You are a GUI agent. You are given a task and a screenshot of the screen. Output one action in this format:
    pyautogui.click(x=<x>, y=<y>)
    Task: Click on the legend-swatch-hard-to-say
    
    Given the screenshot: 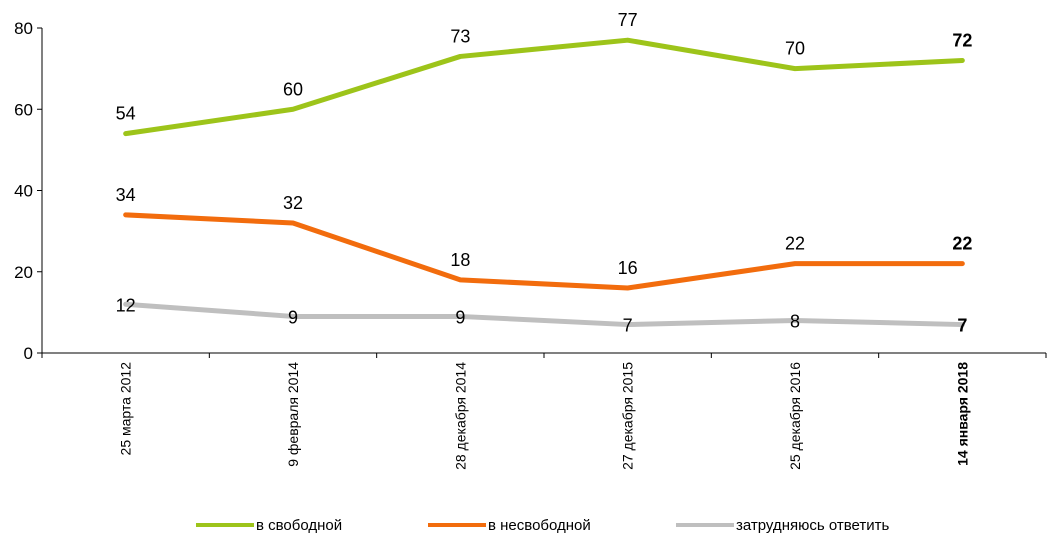 What is the action you would take?
    pyautogui.click(x=705, y=525)
    